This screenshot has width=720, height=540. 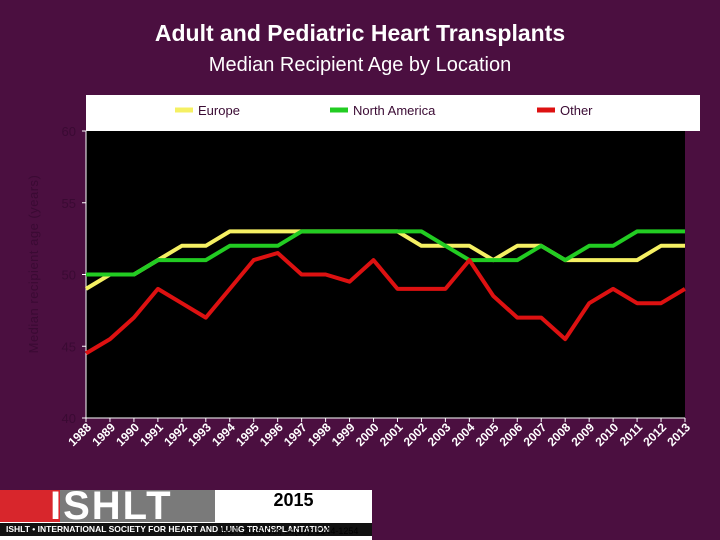 I want to click on logo-letters: ISHLT, so click(x=111, y=506).